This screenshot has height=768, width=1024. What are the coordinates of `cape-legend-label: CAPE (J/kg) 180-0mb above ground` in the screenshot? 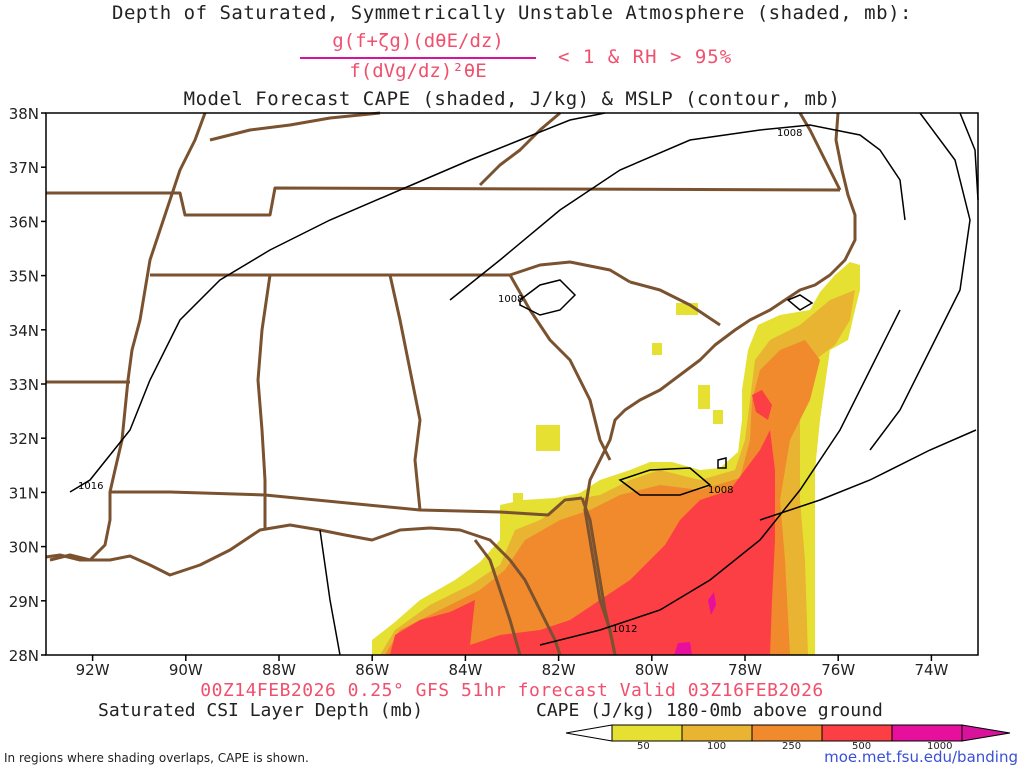 It's located at (709, 710).